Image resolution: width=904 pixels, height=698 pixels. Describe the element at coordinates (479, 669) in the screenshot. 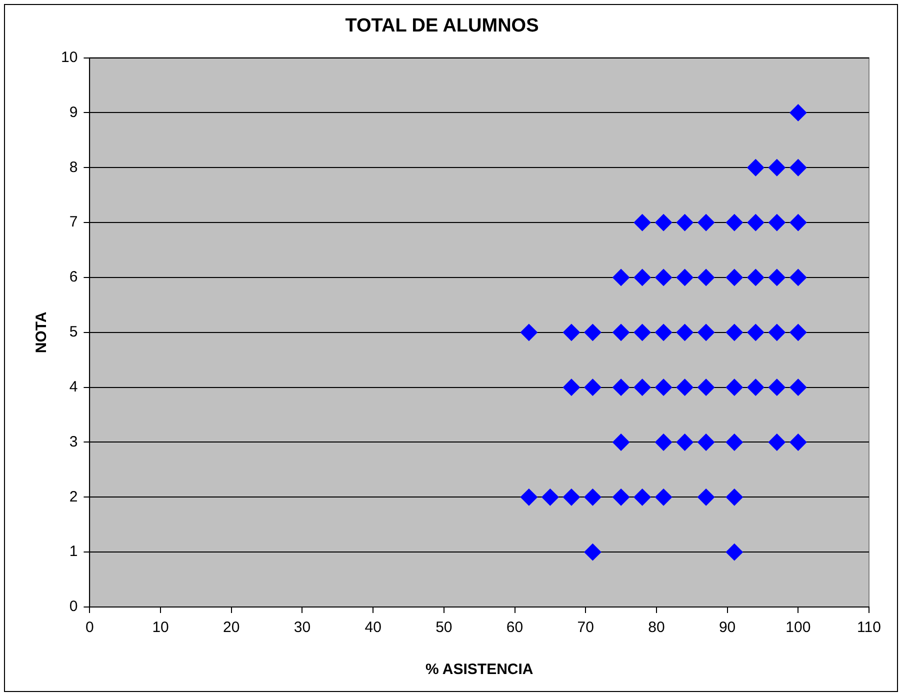

I see `x-axis-title: % ASISTENCIA` at that location.